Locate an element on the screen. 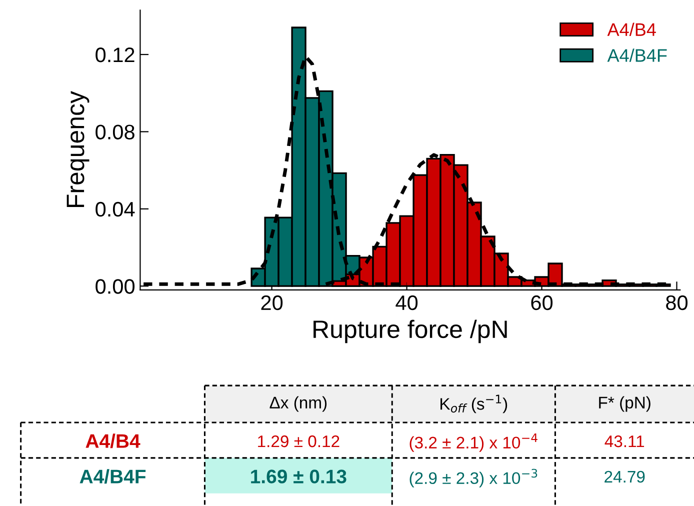 The width and height of the screenshot is (694, 506). x-tick-label: 20 is located at coordinates (272, 302).